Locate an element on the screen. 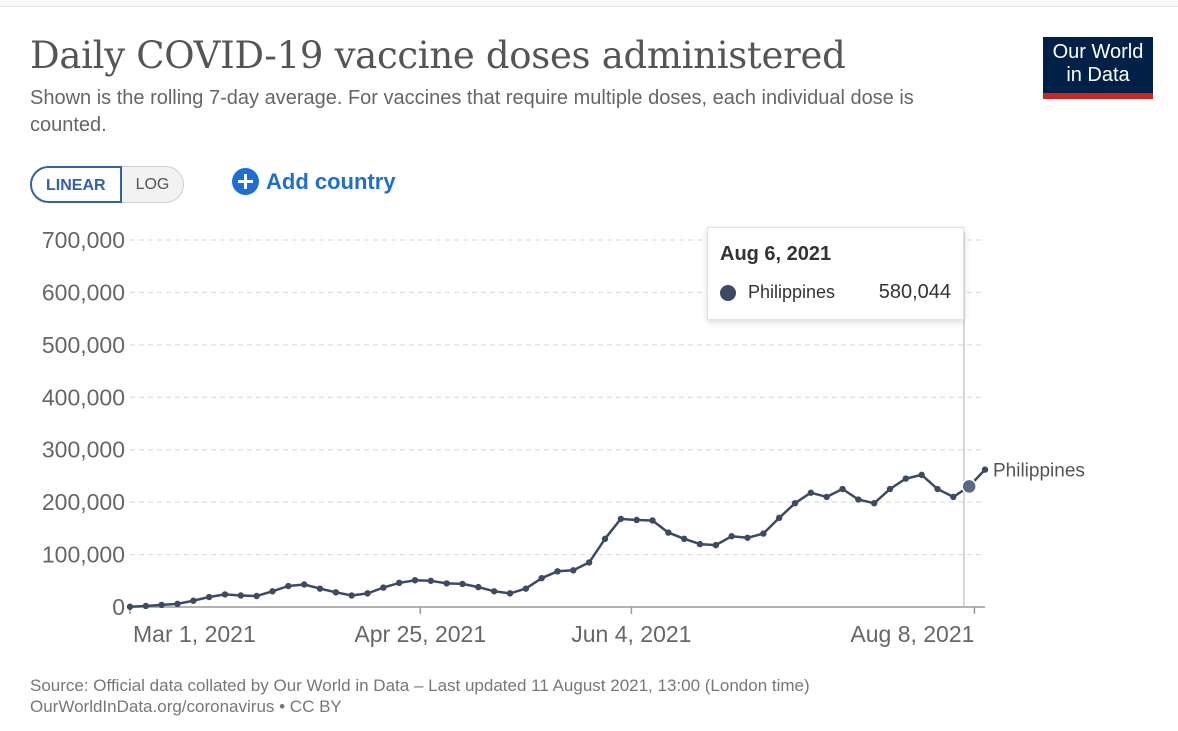  scale-toggle: LINEAR LOG is located at coordinates (107, 184).